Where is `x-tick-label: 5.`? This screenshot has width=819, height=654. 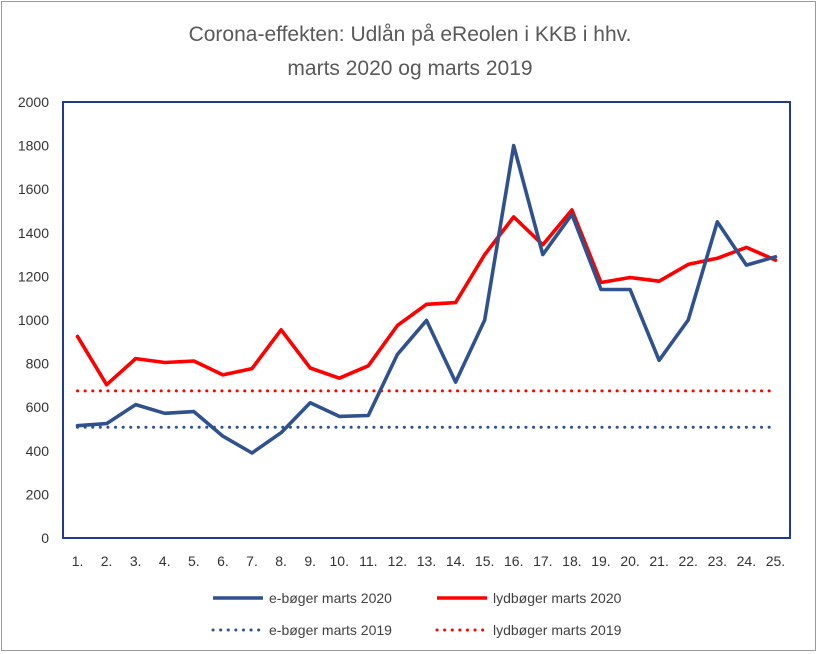 x-tick-label: 5. is located at coordinates (194, 561).